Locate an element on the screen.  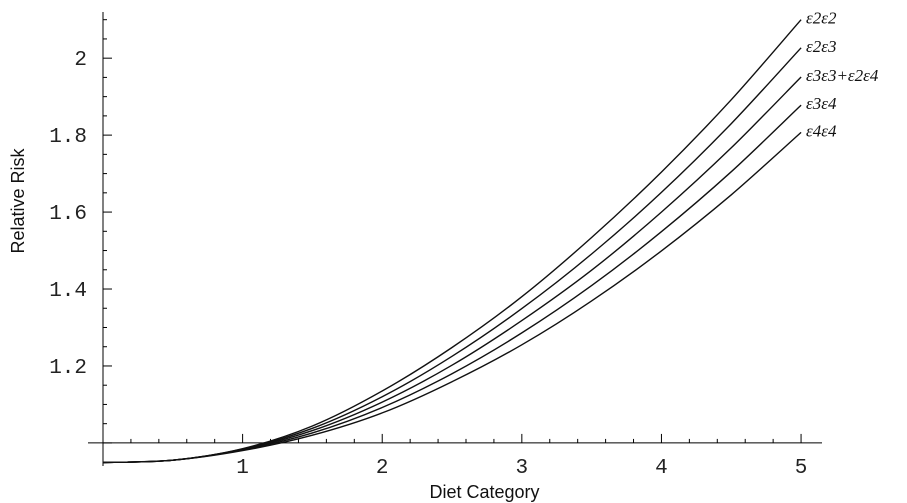
series-label: ε2ε2 is located at coordinates (821, 18).